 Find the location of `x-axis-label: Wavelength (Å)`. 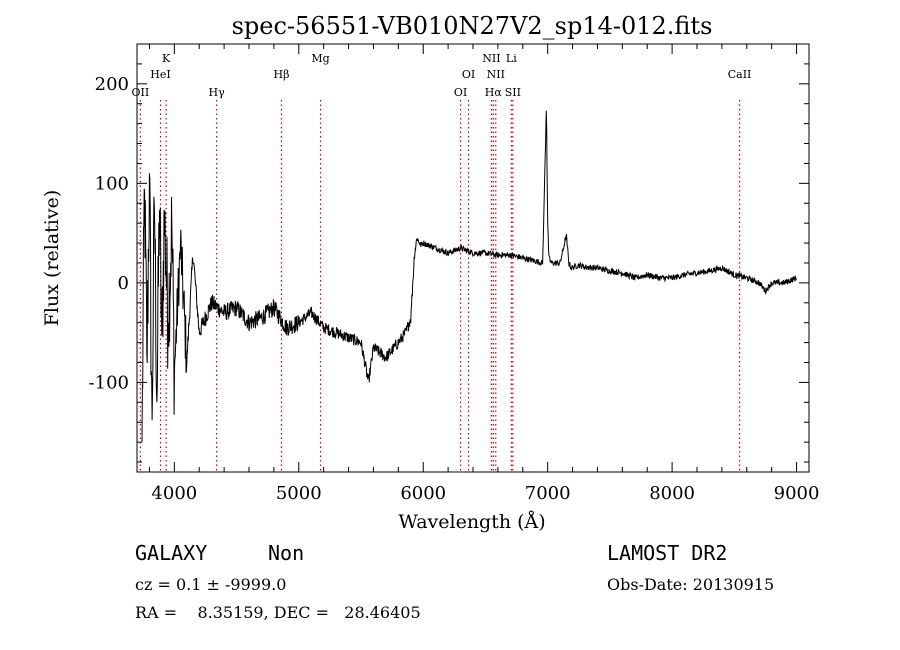

x-axis-label: Wavelength (Å) is located at coordinates (471, 522).